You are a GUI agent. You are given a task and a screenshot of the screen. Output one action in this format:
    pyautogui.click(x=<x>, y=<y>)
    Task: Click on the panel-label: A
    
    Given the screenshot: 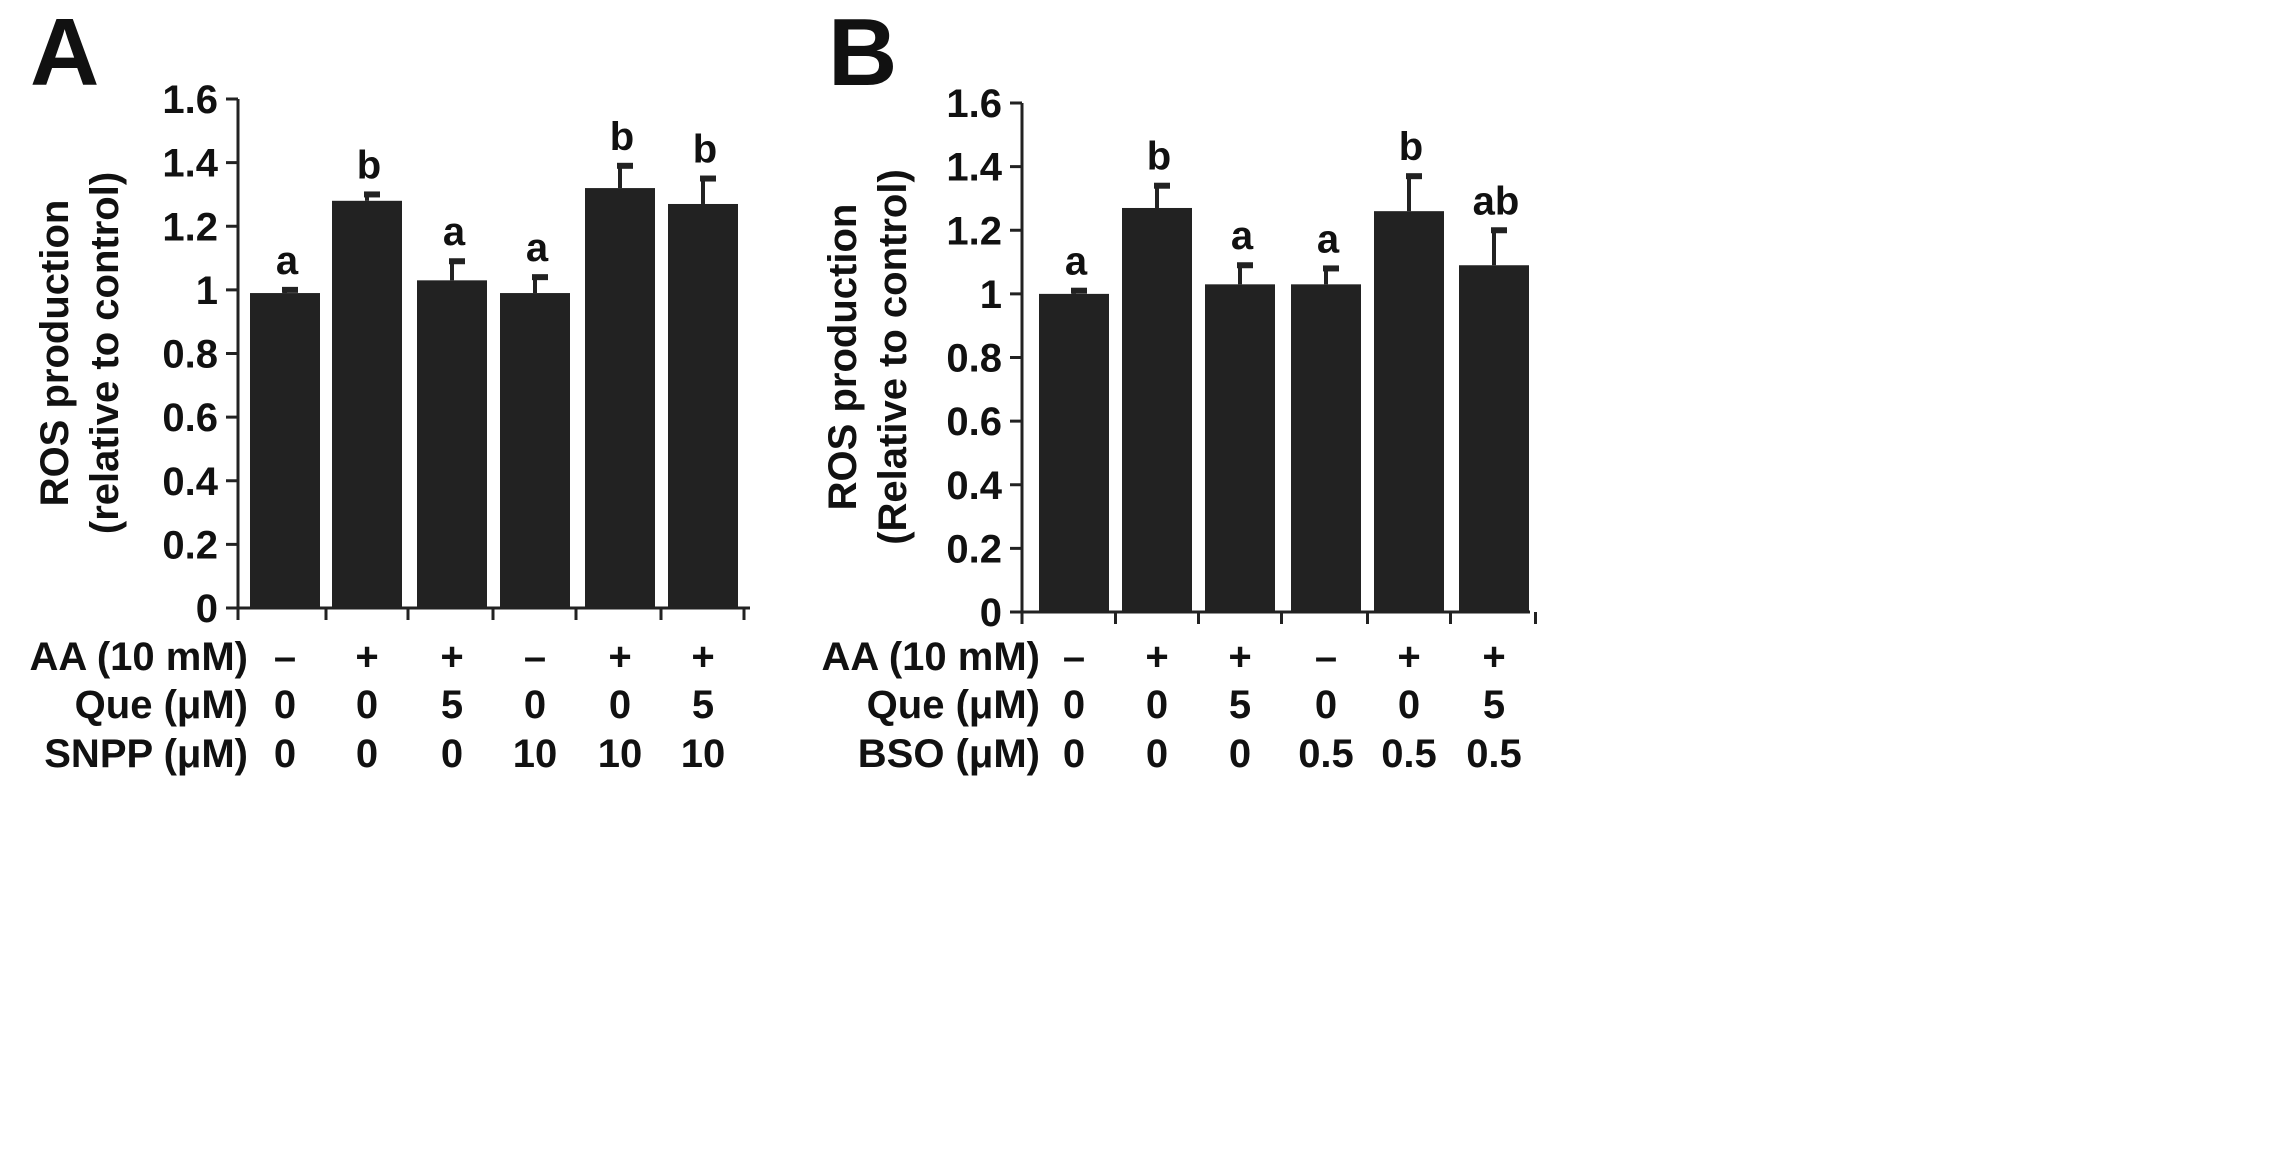 What is the action you would take?
    pyautogui.click(x=64, y=53)
    